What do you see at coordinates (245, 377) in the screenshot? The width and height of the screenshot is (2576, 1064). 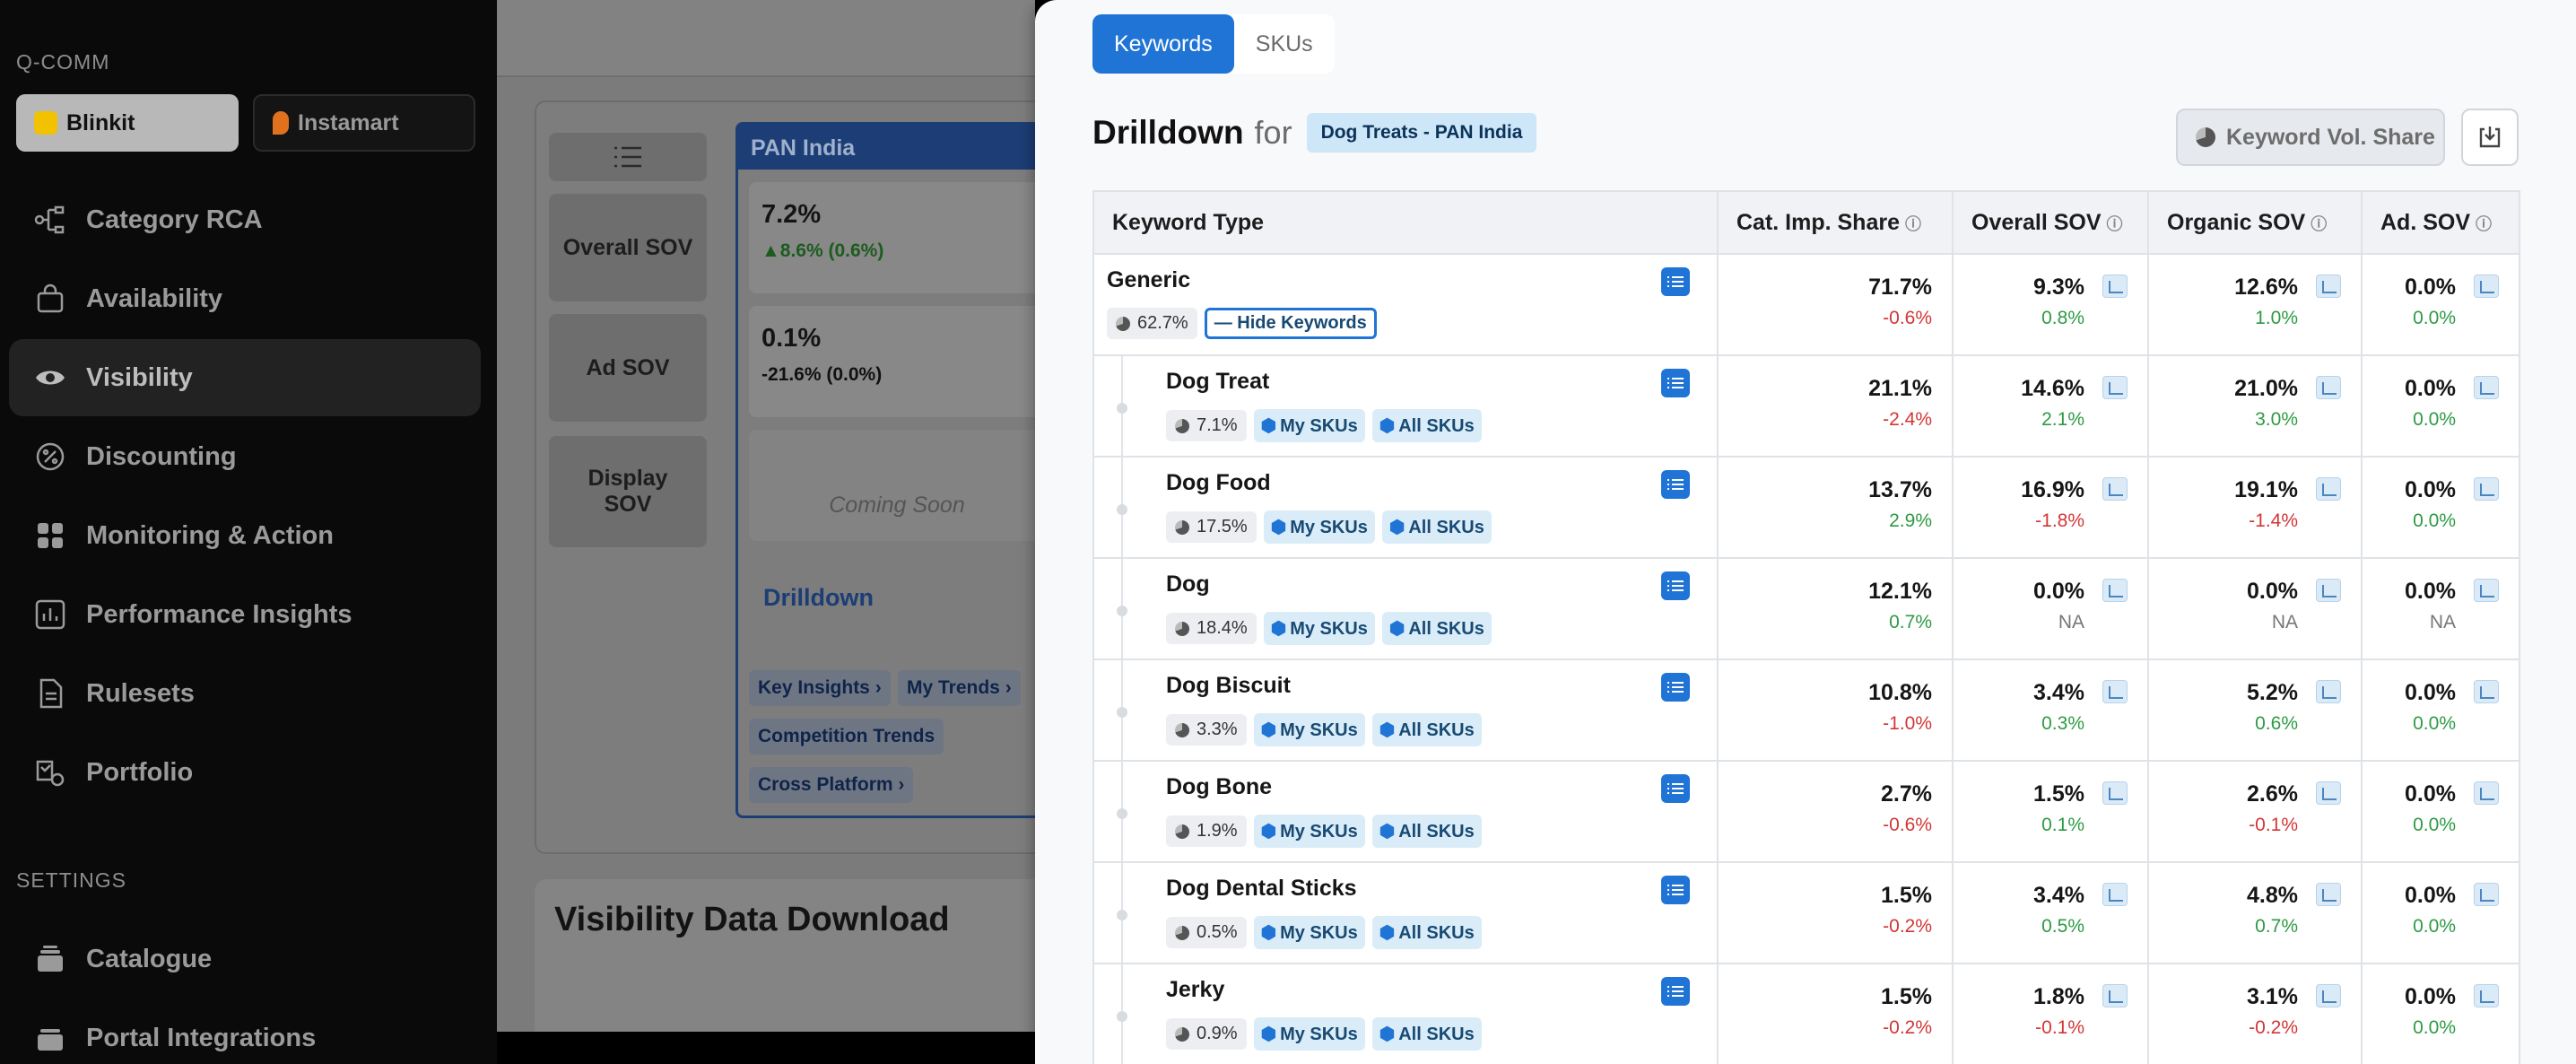 I see `nav-visibility: Visibility` at bounding box center [245, 377].